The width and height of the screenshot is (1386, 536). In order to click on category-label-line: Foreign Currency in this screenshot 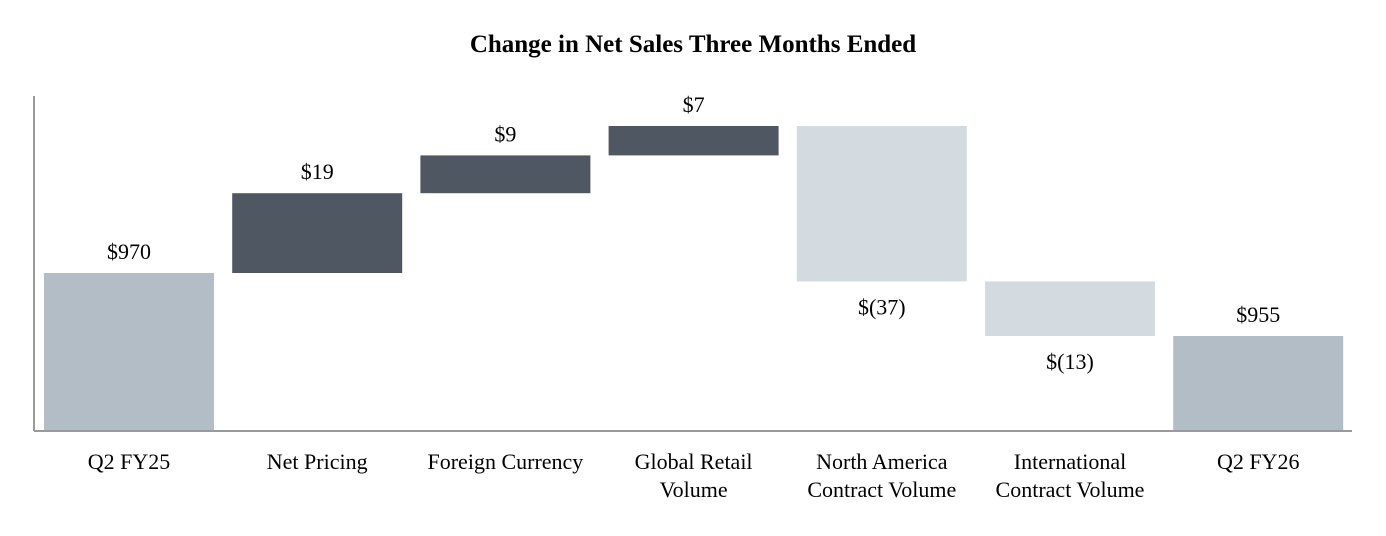, I will do `click(506, 461)`.